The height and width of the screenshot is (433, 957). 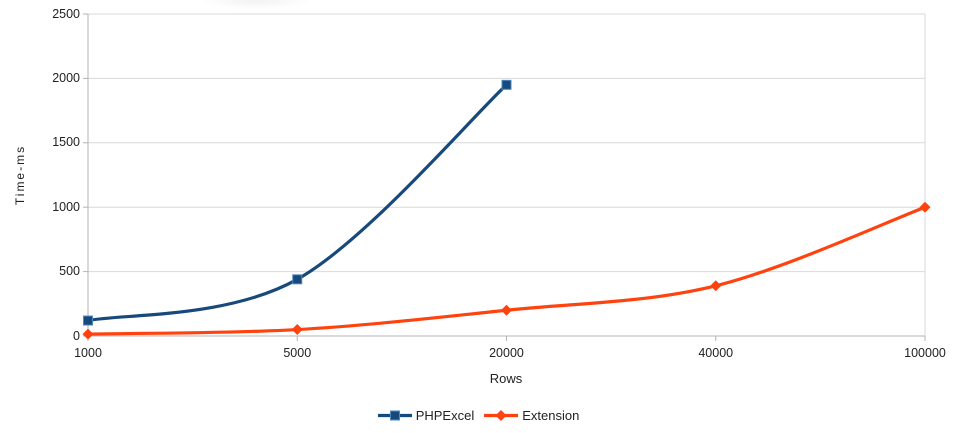 I want to click on y-tick-label: 1500, so click(x=66, y=142).